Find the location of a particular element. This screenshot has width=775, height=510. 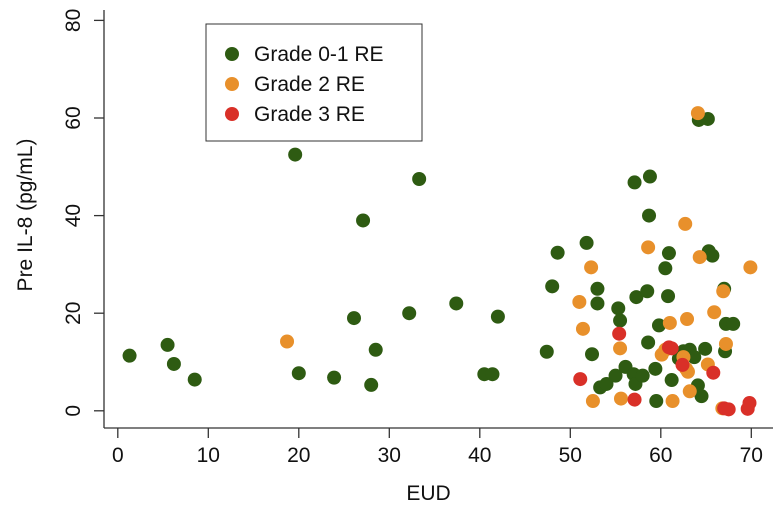

x-ticks: 0 10 20 30 40 50 60 70 is located at coordinates (437, 447).